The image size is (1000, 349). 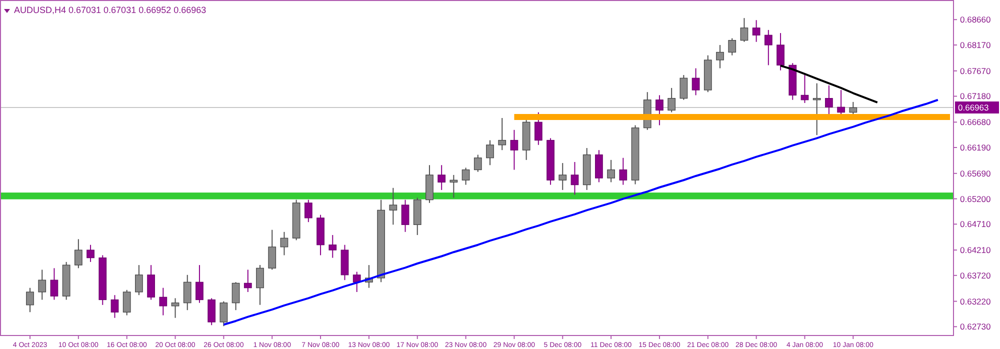 What do you see at coordinates (975, 173) in the screenshot?
I see `y-tick-label: 0.65690` at bounding box center [975, 173].